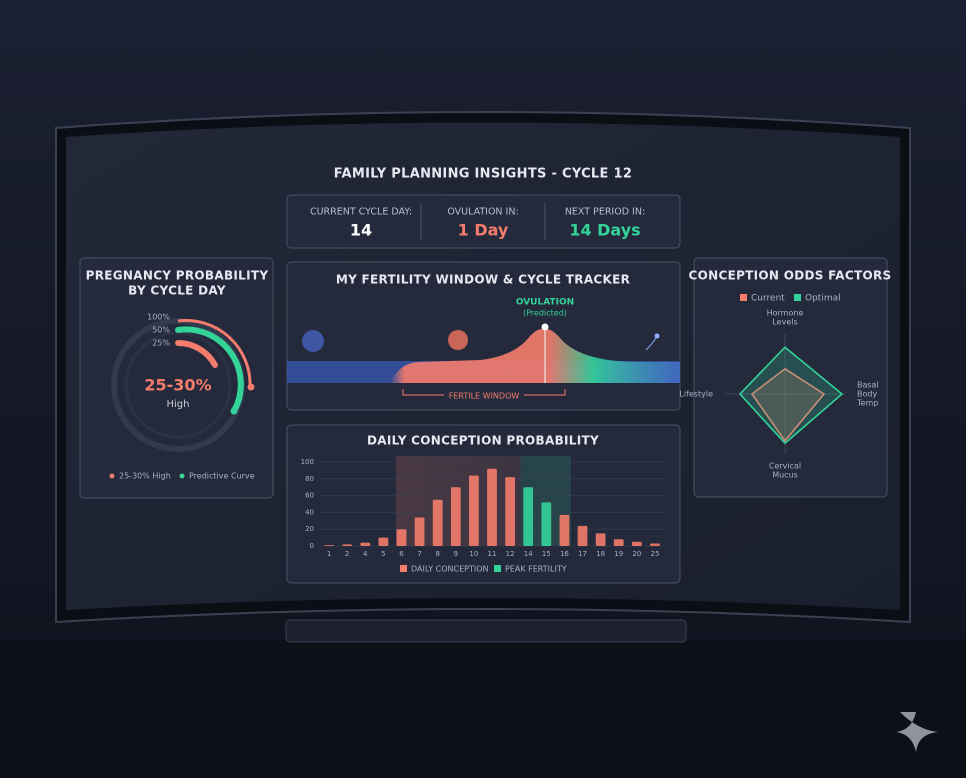 This screenshot has width=966, height=778. I want to click on y-tick-label: 60, so click(309, 496).